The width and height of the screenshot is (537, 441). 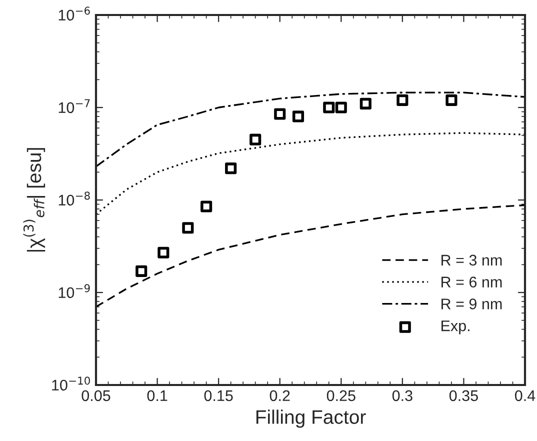 What do you see at coordinates (472, 260) in the screenshot?
I see `legend-label: R = 3 nm` at bounding box center [472, 260].